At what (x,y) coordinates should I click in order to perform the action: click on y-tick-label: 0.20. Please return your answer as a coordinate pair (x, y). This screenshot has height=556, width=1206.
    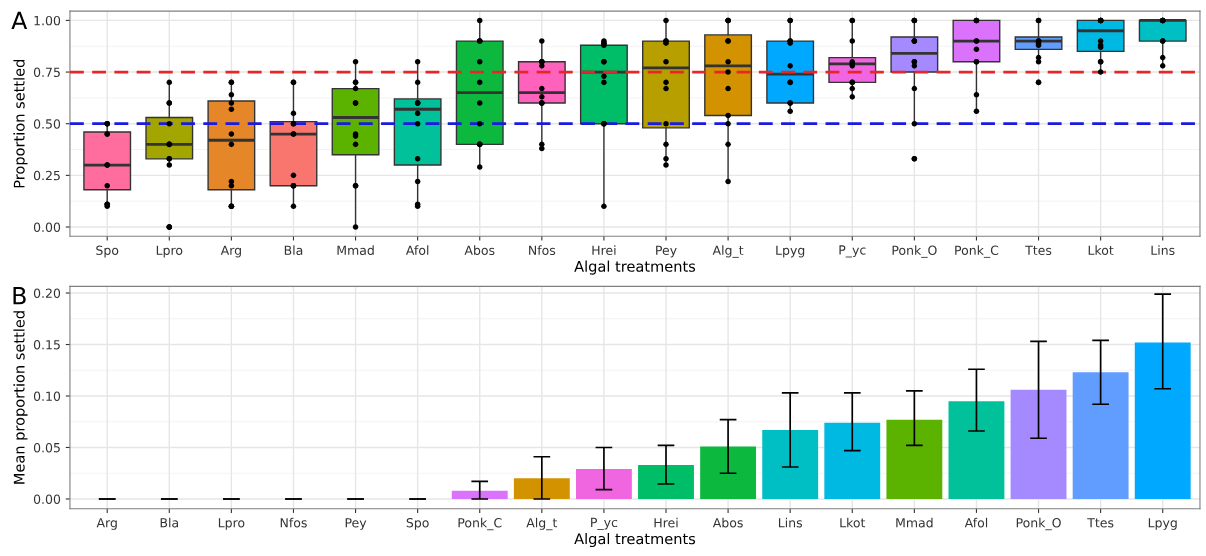
    Looking at the image, I should click on (47, 293).